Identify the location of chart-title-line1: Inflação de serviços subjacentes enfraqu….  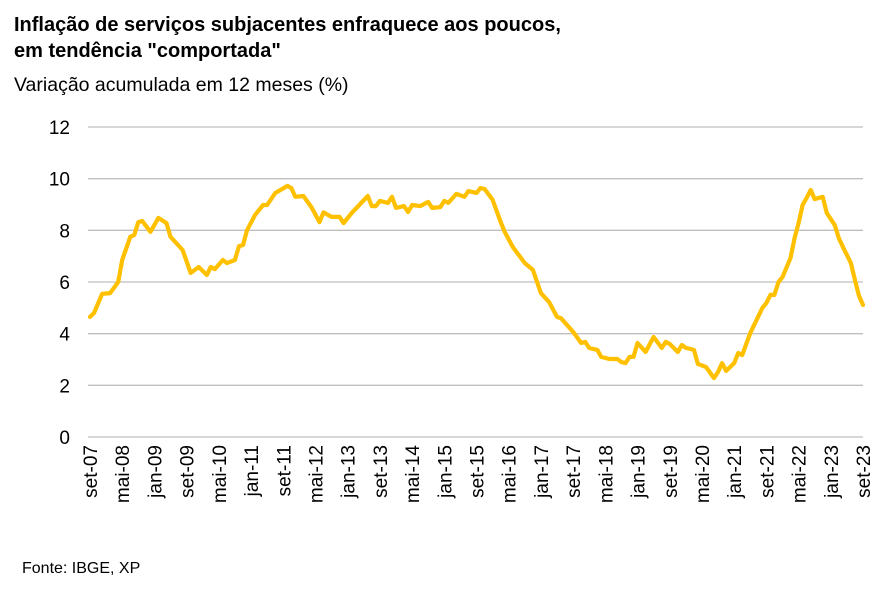
(287, 25).